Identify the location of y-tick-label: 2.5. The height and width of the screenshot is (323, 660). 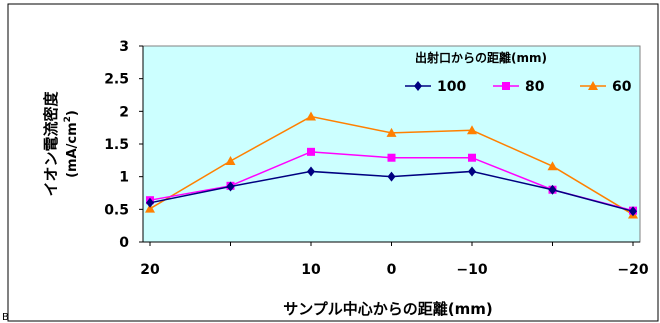
(116, 80).